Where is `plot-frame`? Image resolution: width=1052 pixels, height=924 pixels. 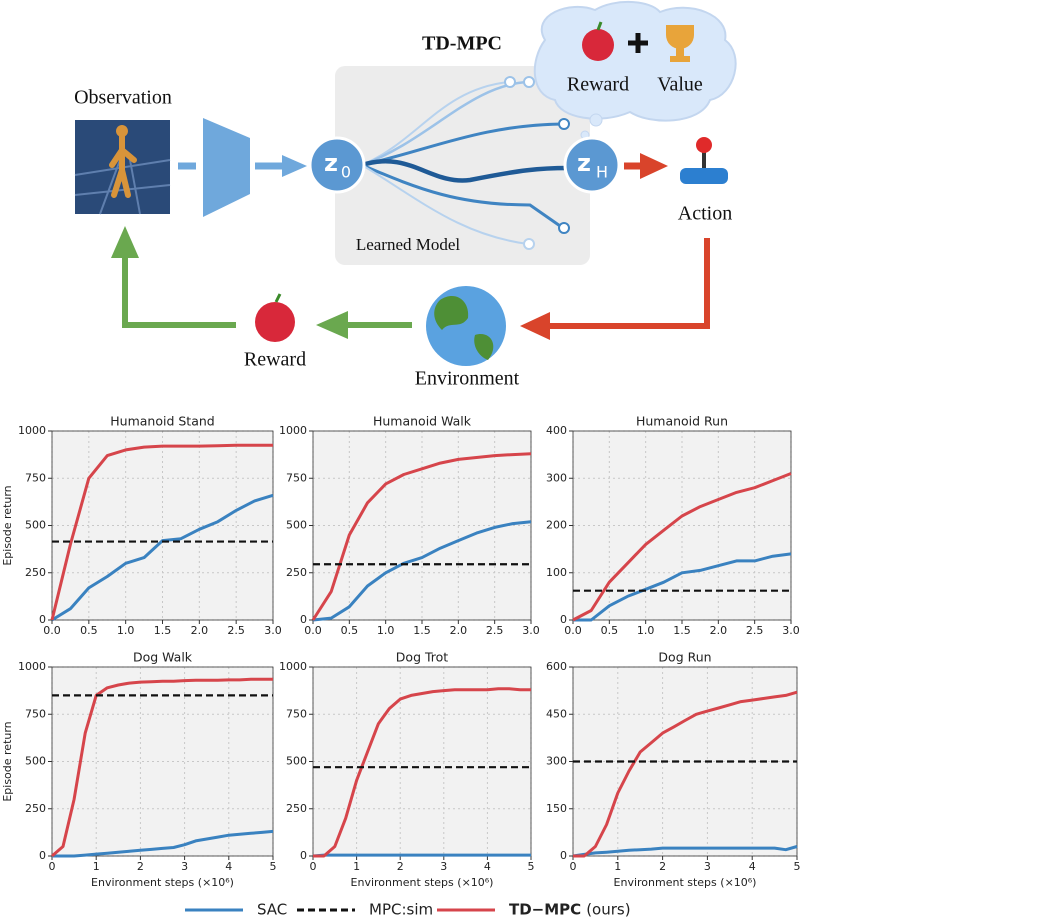
plot-frame is located at coordinates (422, 525).